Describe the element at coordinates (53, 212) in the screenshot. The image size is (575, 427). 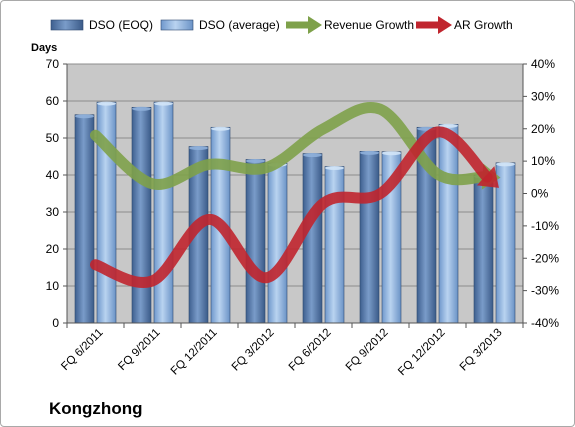
I see `y-tick-label: 30` at that location.